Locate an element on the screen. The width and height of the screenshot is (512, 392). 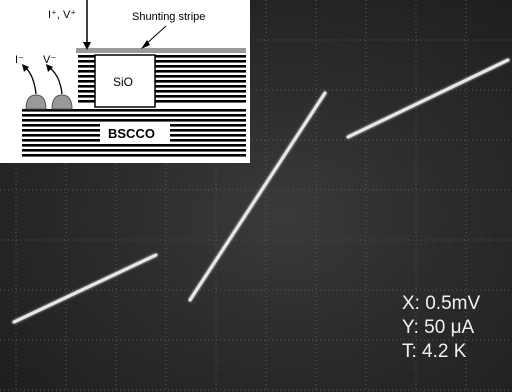
temperature-readout: T: 4.2 K is located at coordinates (434, 351).